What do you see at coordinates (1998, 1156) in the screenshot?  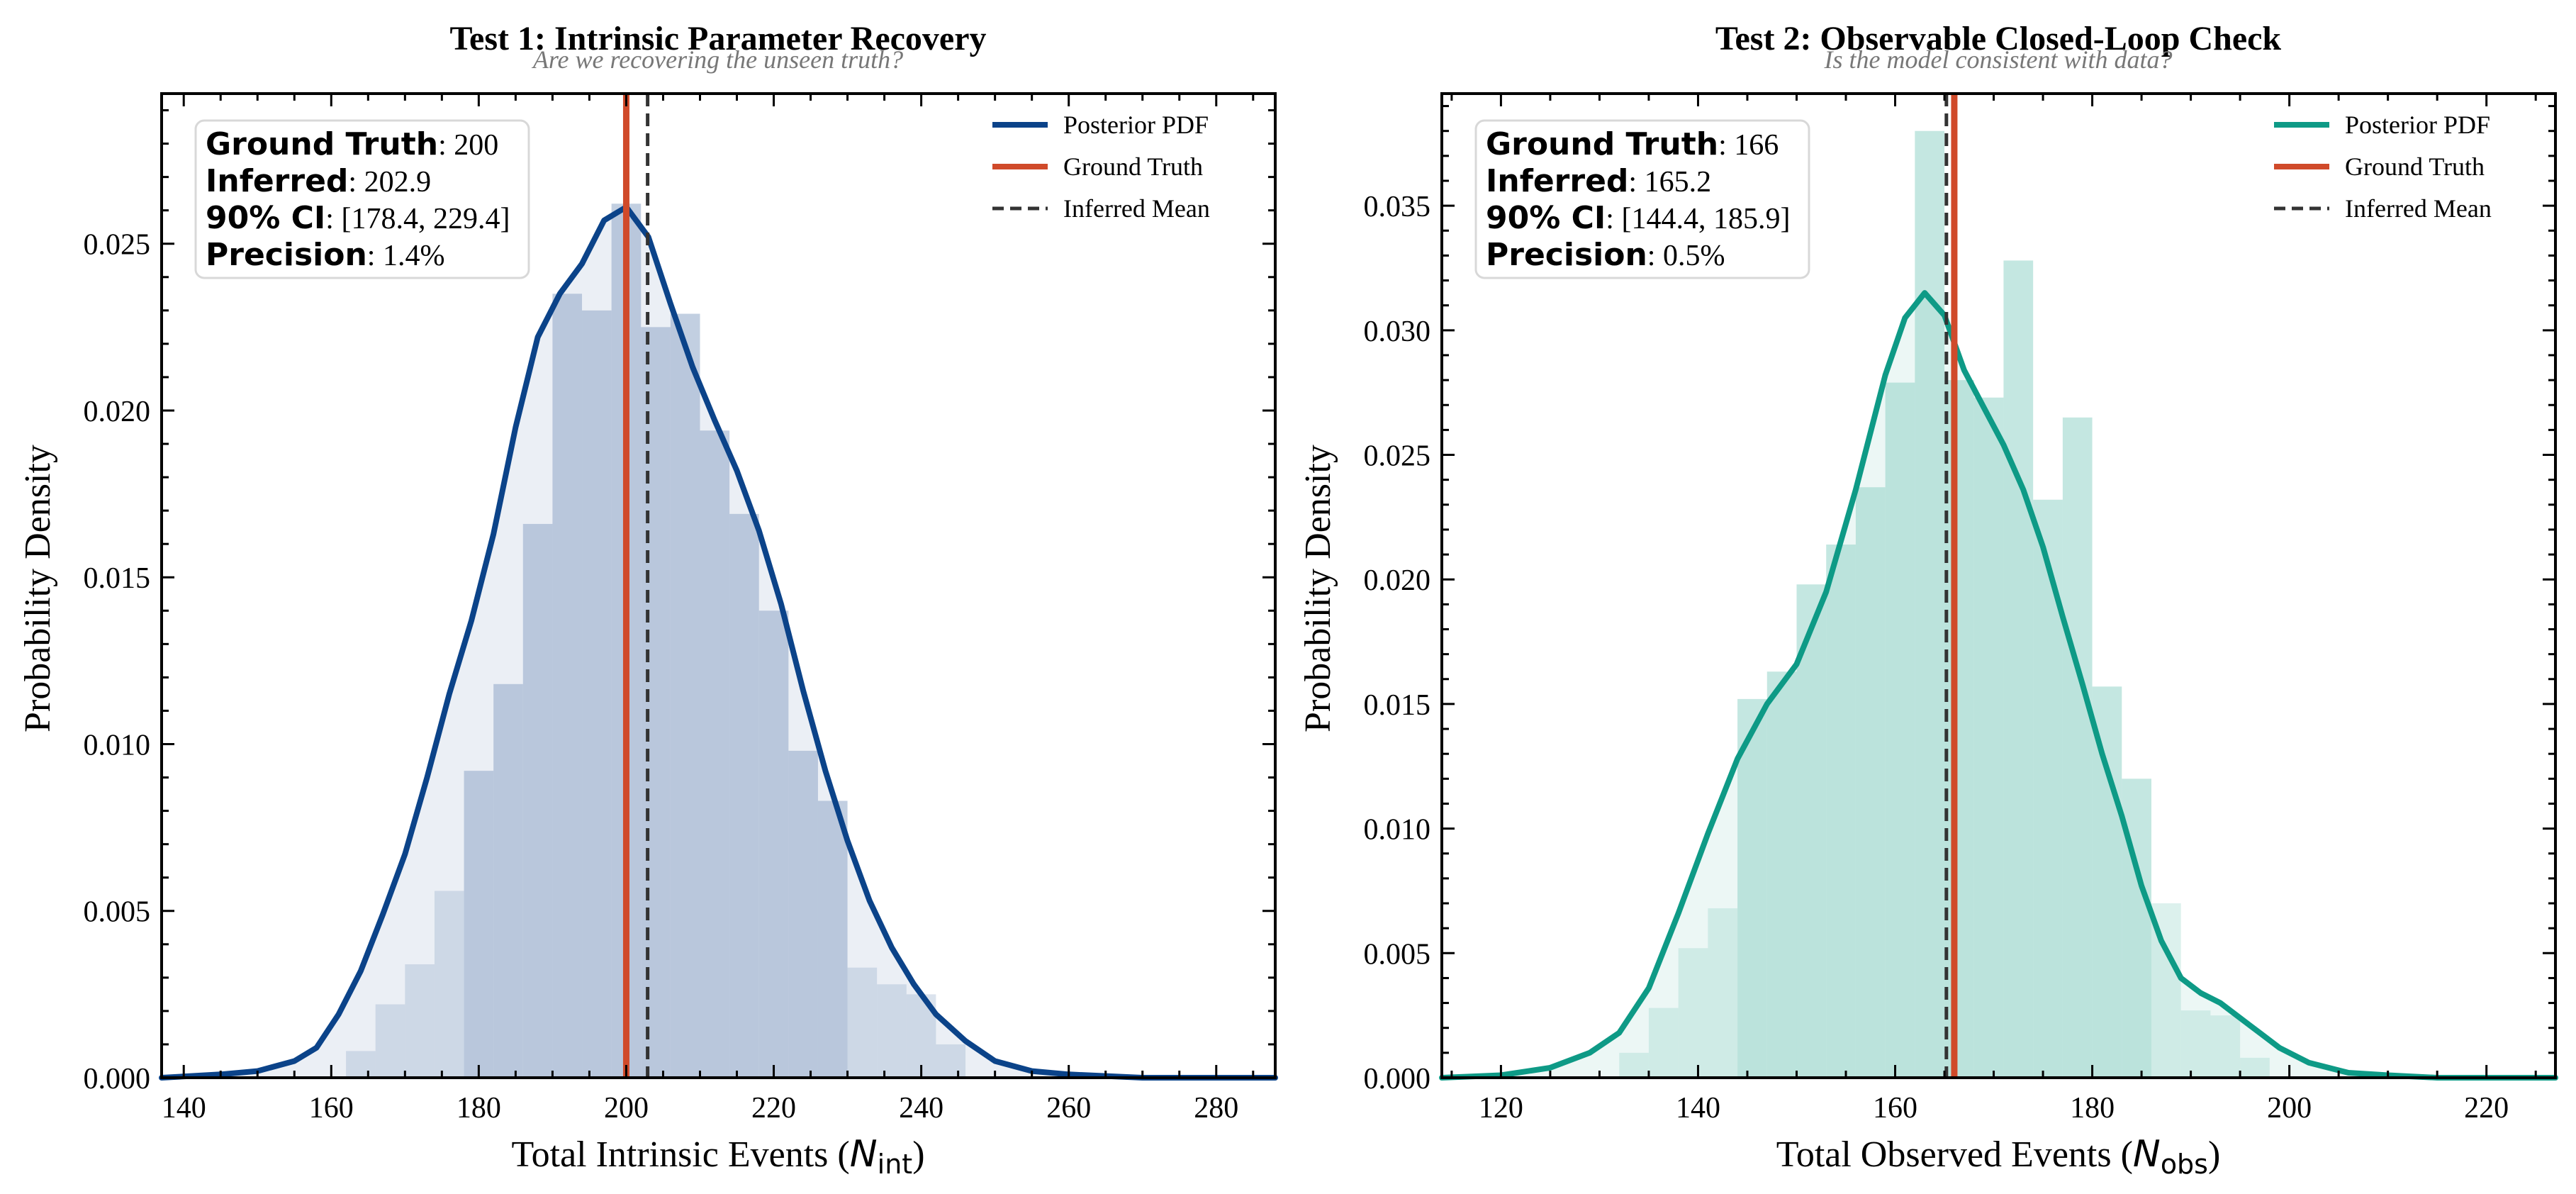 I see `x-axis-label: Total Observed Events (Nobs)` at bounding box center [1998, 1156].